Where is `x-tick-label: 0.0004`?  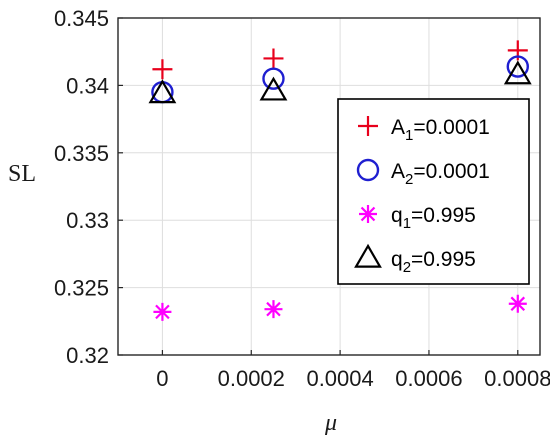 x-tick-label: 0.0004 is located at coordinates (339, 378).